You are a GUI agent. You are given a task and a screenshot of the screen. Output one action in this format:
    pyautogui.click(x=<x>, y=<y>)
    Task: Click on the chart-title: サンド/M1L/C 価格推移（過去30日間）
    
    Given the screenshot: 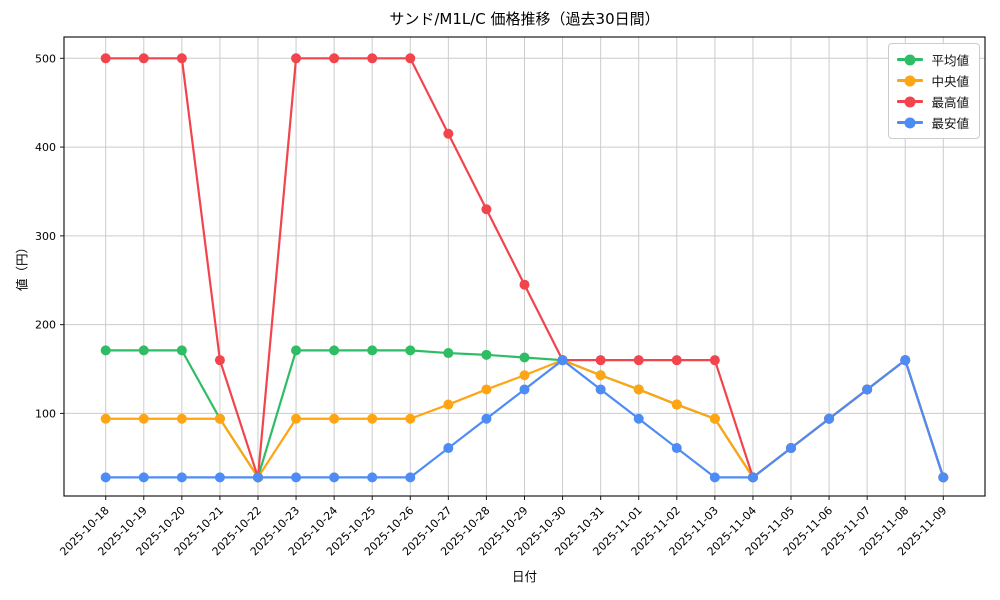 What is the action you would take?
    pyautogui.click(x=524, y=19)
    